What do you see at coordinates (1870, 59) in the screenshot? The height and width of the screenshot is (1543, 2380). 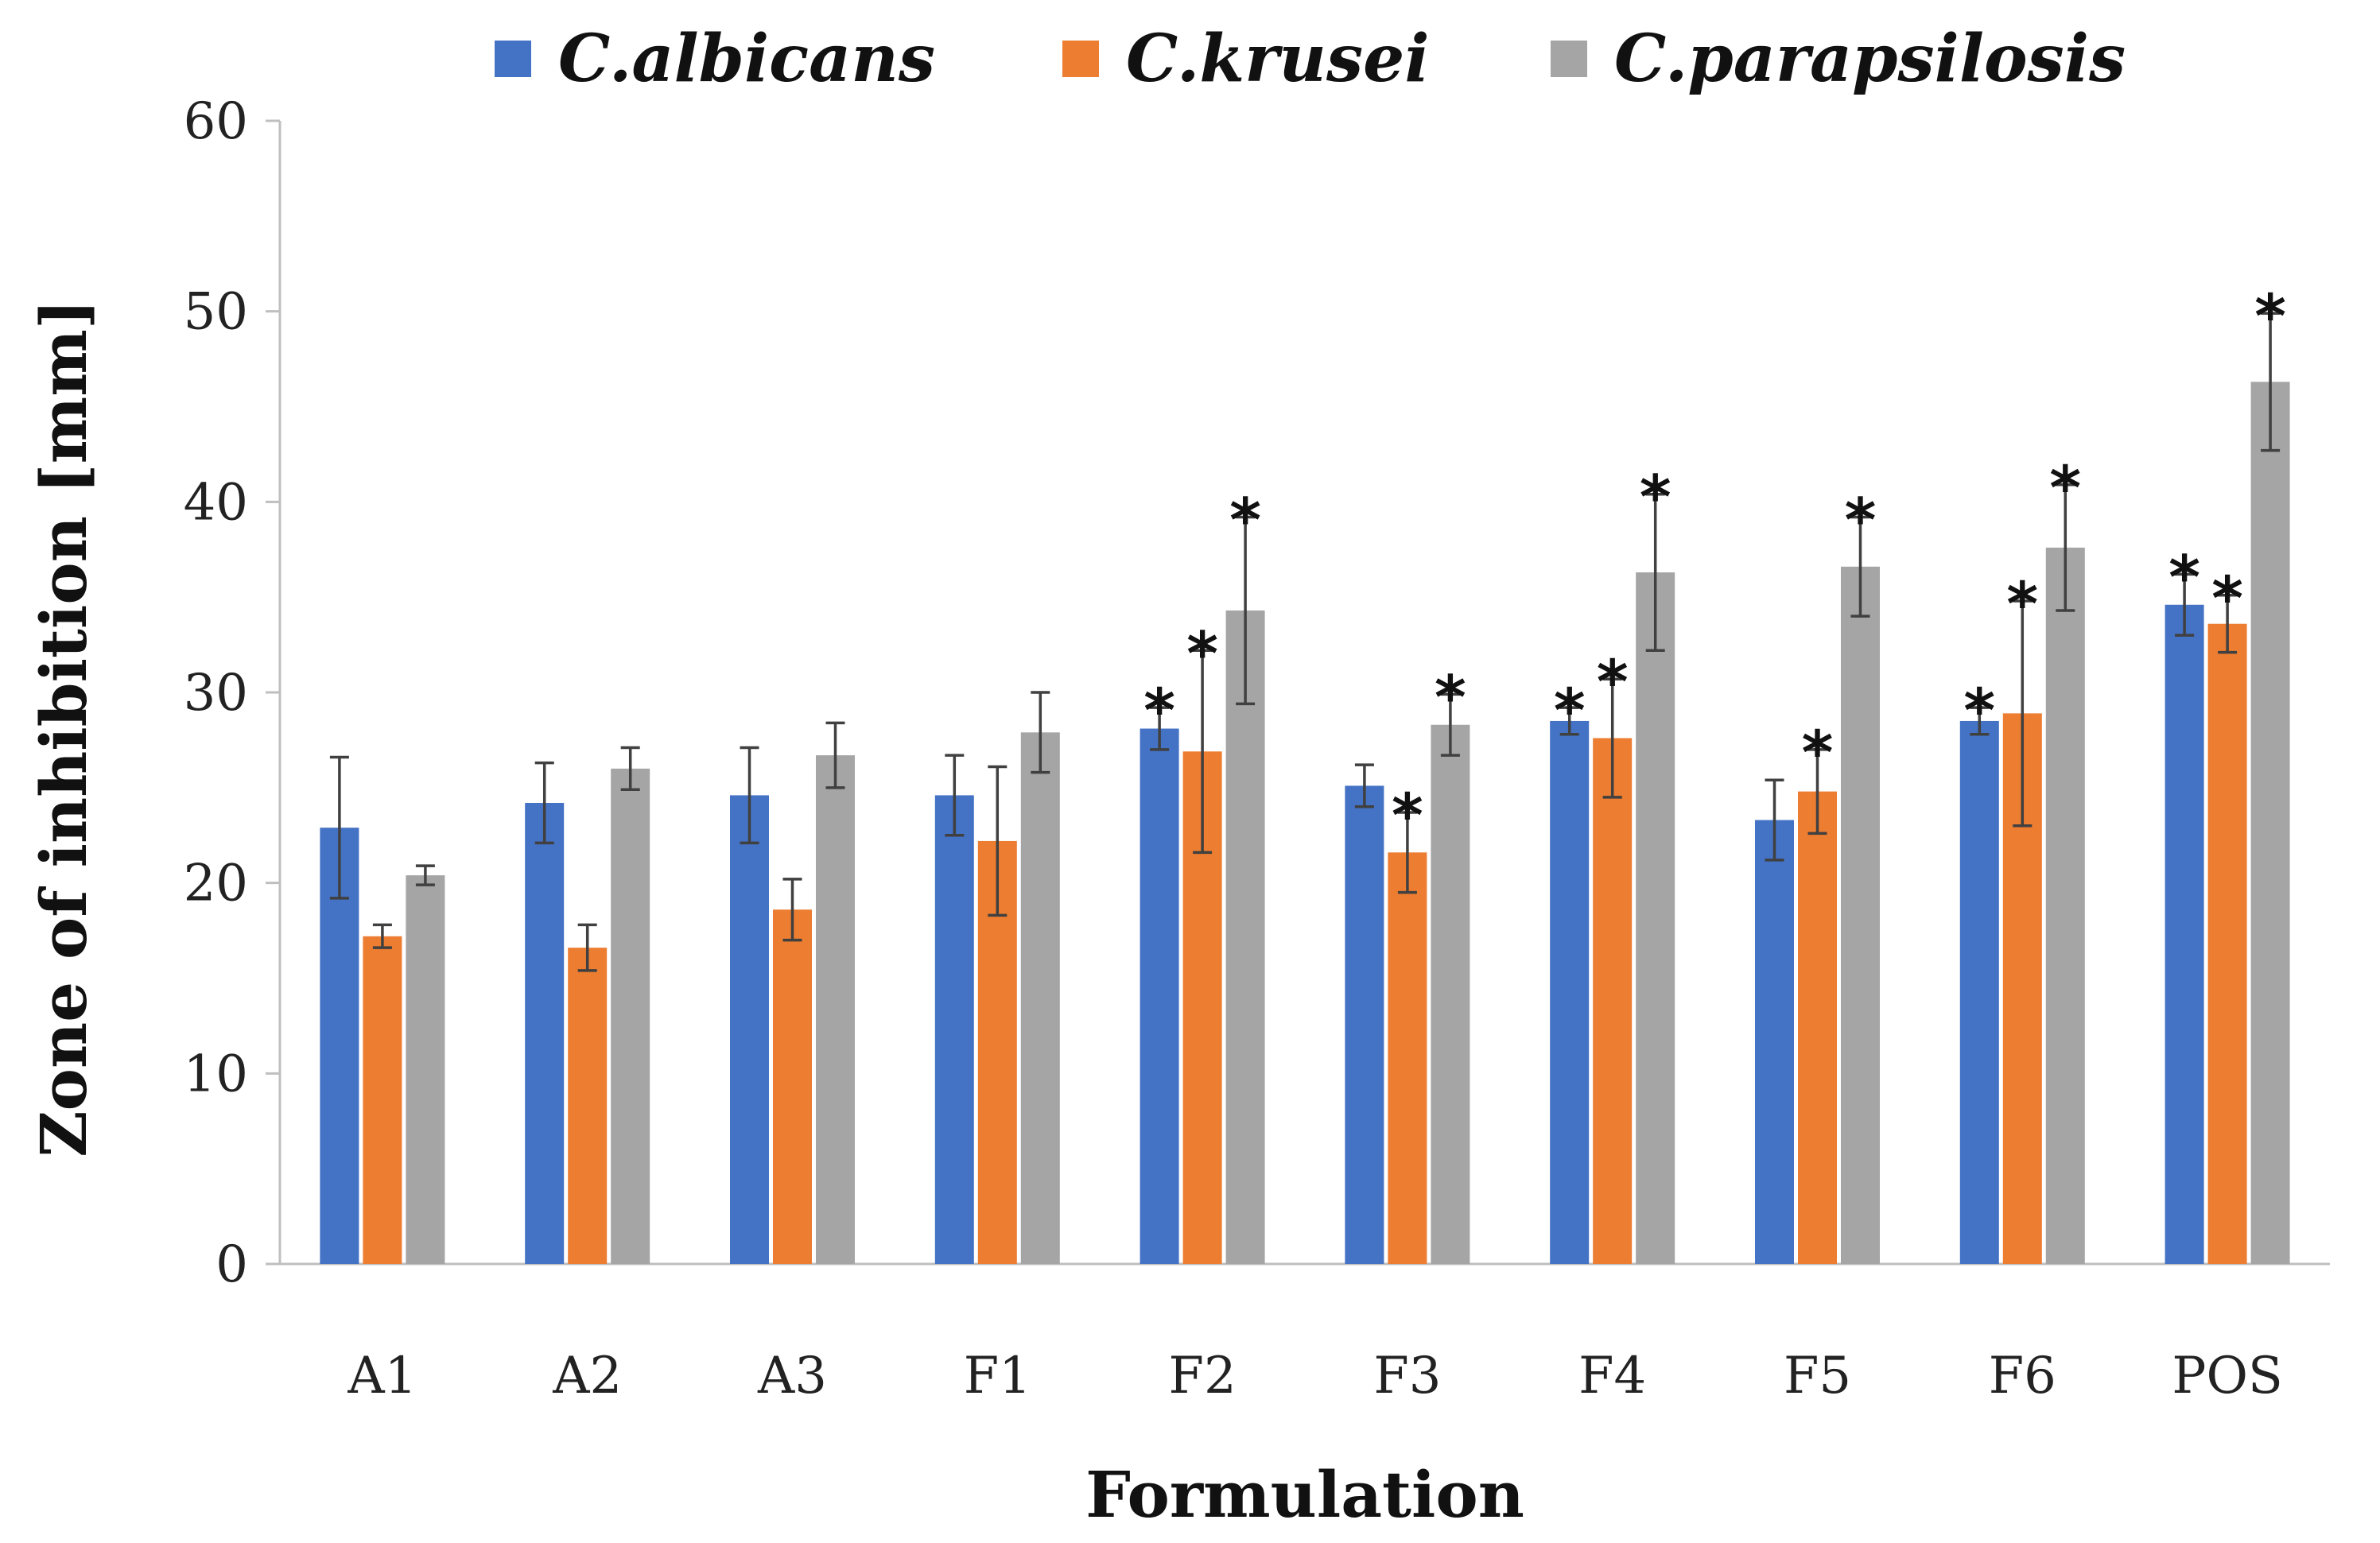 I see `legend-label: C.parapsilosis` at bounding box center [1870, 59].